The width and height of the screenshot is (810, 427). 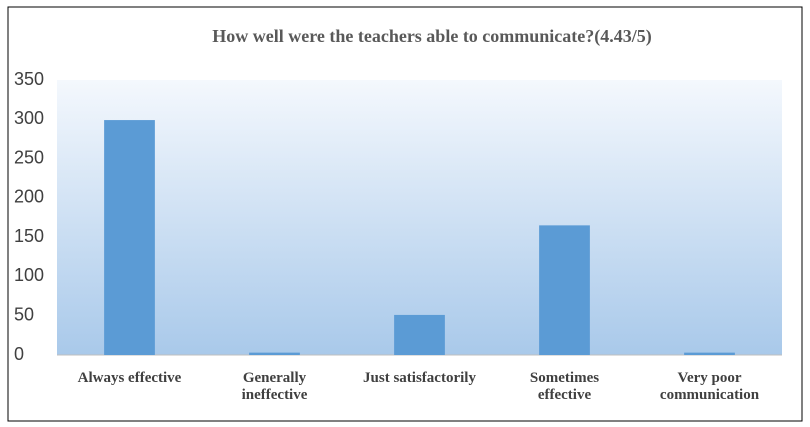 I want to click on x-tick-label: Just satisfactorily, so click(x=419, y=378).